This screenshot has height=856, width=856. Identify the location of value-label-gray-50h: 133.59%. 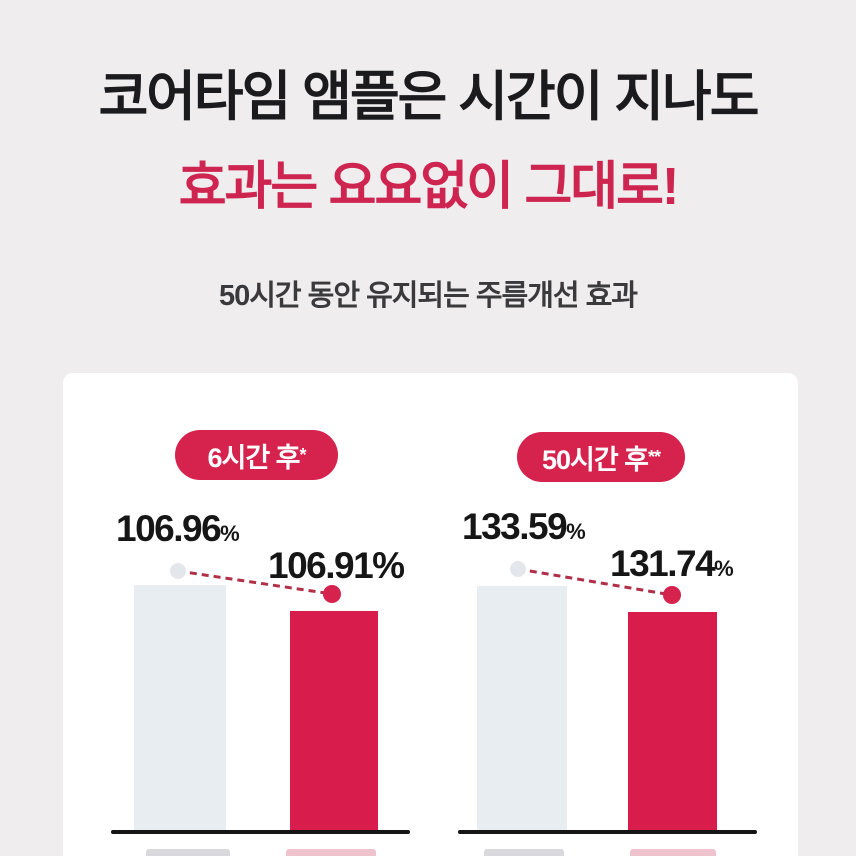
(524, 527).